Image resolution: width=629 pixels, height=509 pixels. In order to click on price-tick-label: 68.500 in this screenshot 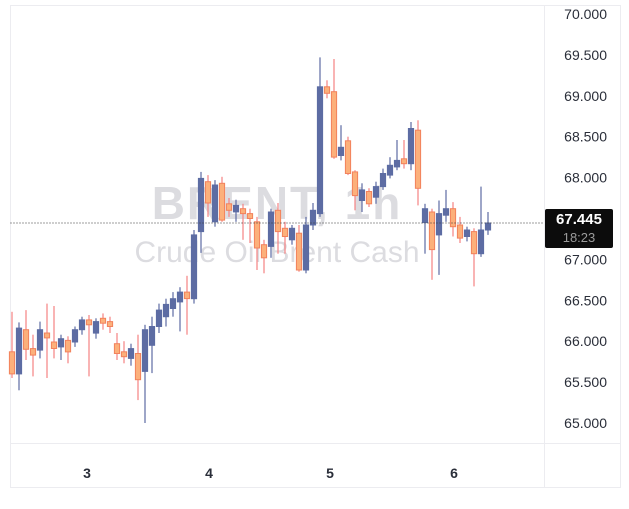, I will do `click(585, 137)`.